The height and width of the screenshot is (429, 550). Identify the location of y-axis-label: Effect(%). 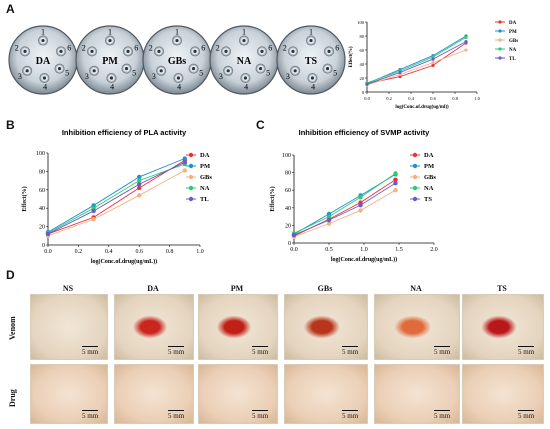
(24, 198).